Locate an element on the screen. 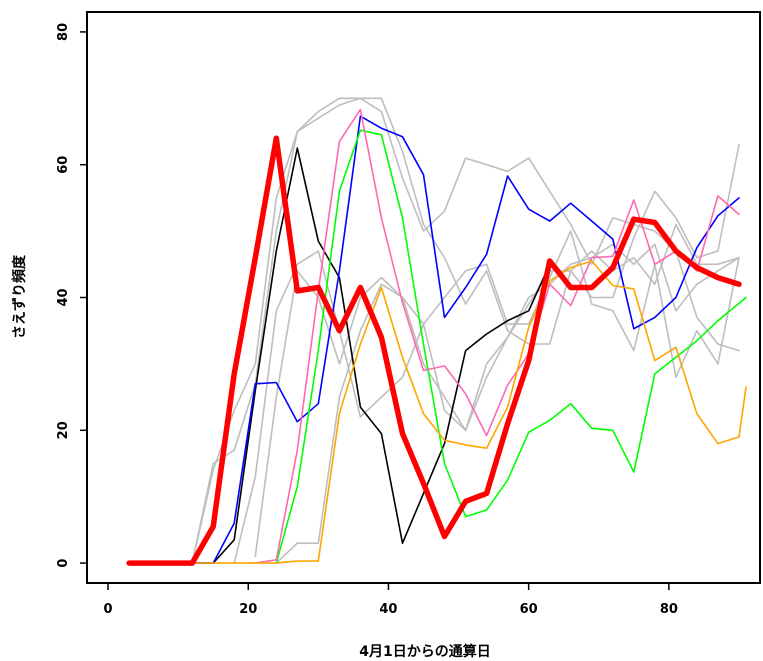 Image resolution: width=763 pixels, height=661 pixels. y-tick-label: 60 is located at coordinates (63, 165).